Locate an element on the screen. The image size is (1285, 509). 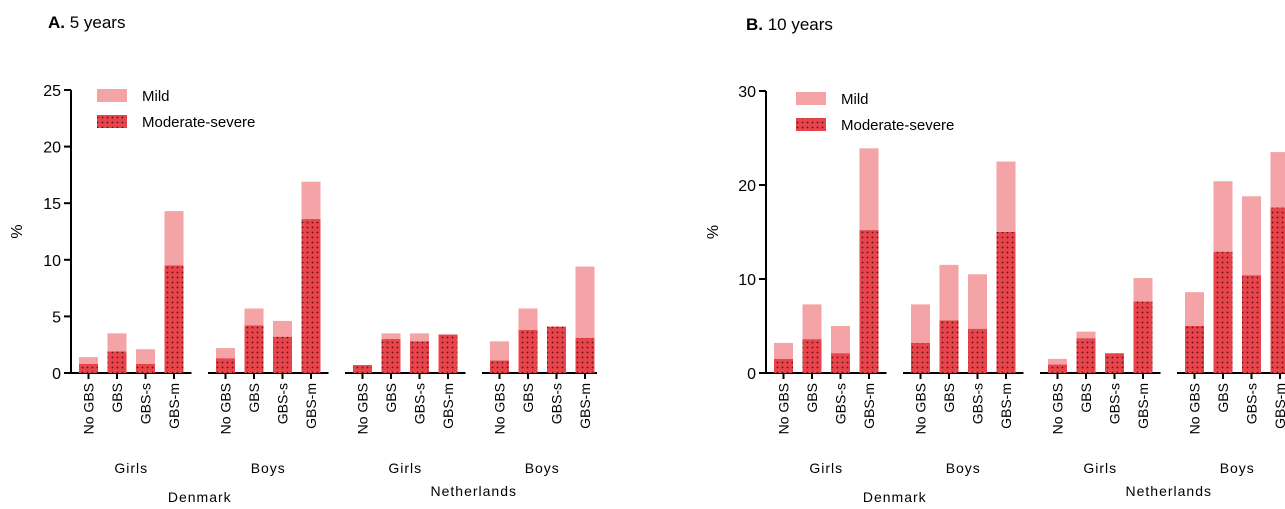
legend-label-mild: Mild is located at coordinates (855, 99).